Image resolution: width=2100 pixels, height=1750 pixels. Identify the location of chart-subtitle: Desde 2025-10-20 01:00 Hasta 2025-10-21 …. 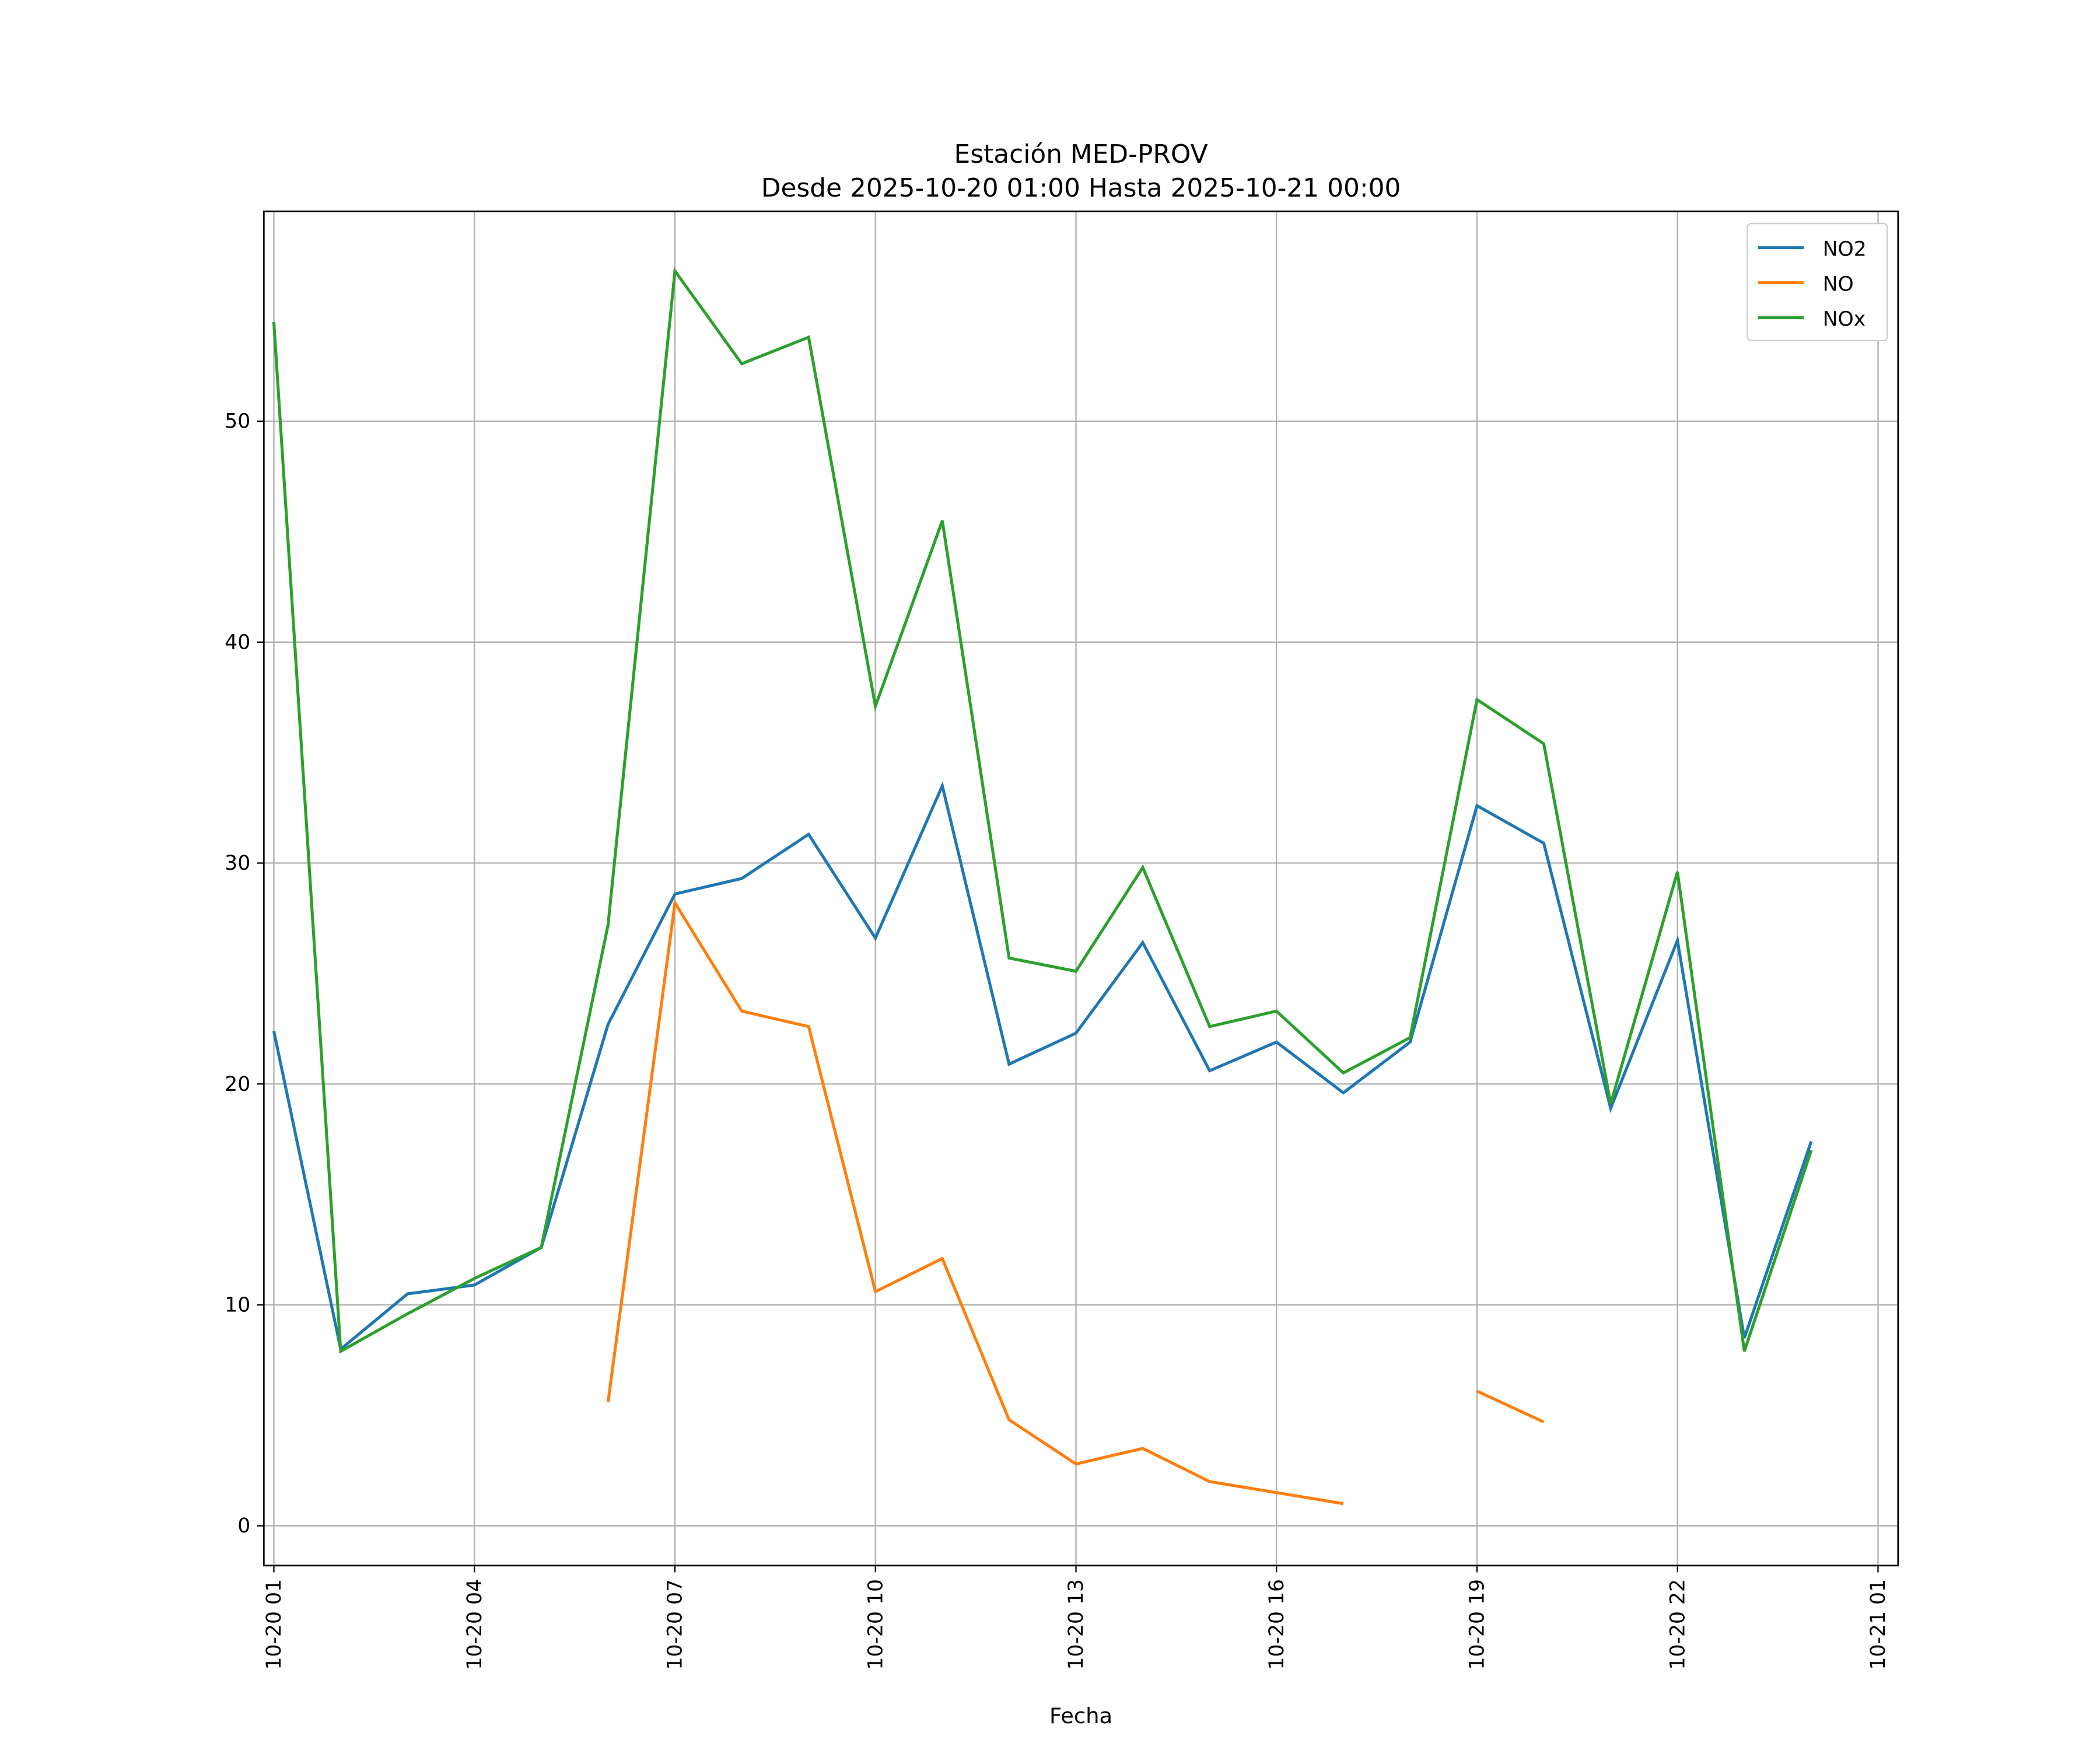
(1081, 188).